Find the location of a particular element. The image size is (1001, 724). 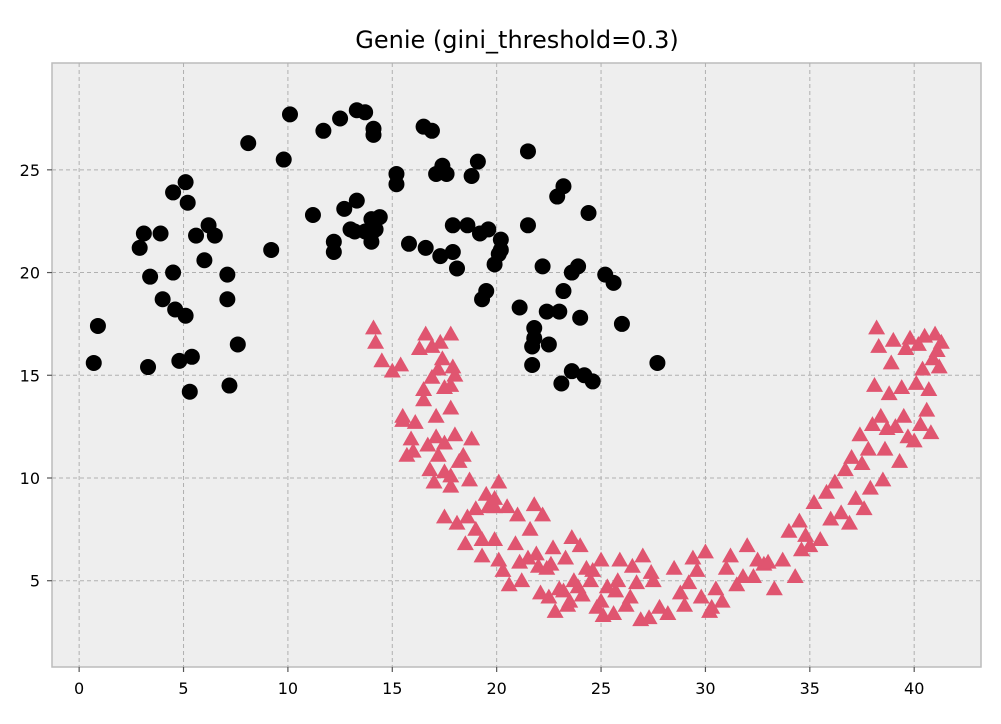

x-tick-label: 40 is located at coordinates (914, 688).